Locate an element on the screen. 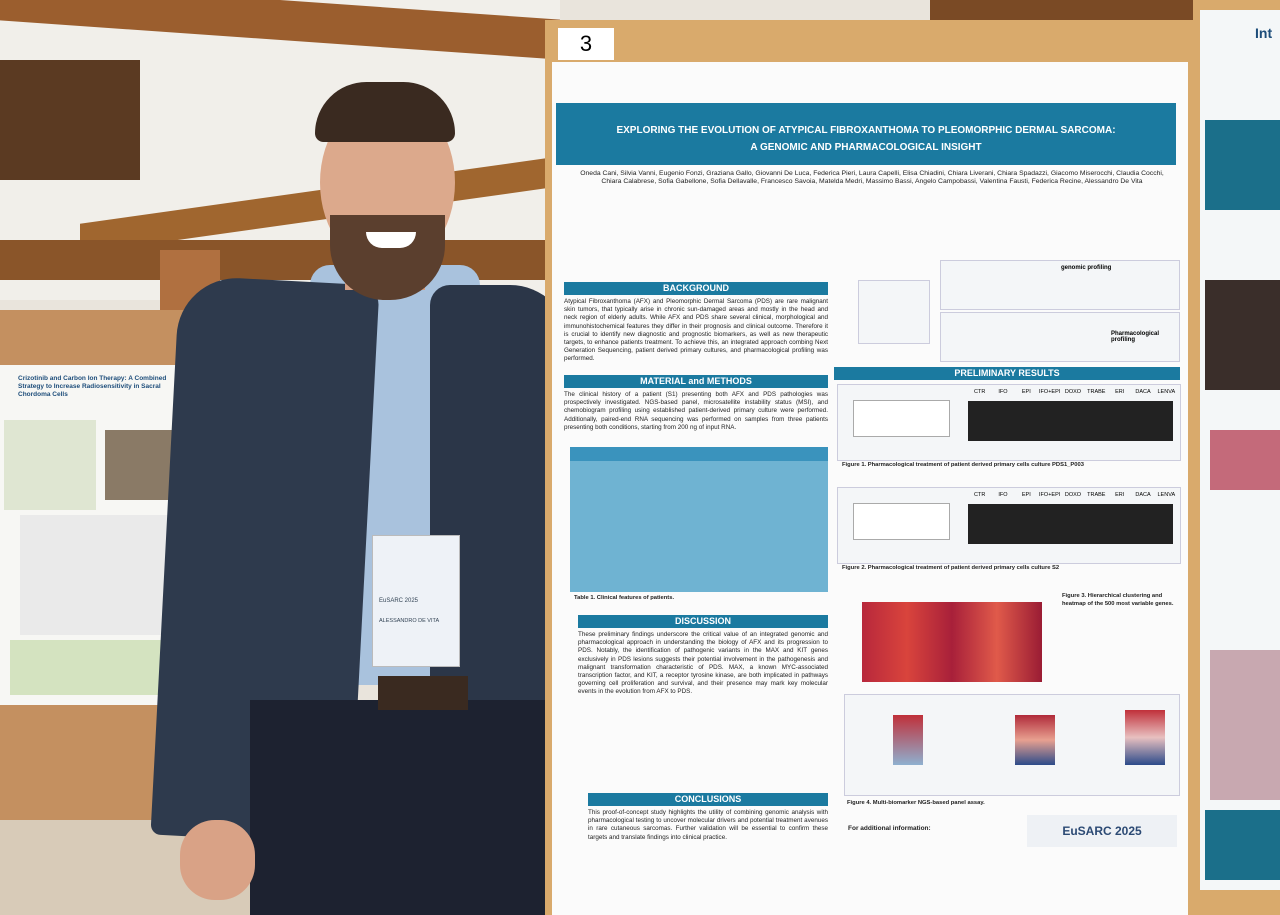 This screenshot has width=1280, height=915. clinical-table is located at coordinates (699, 519).